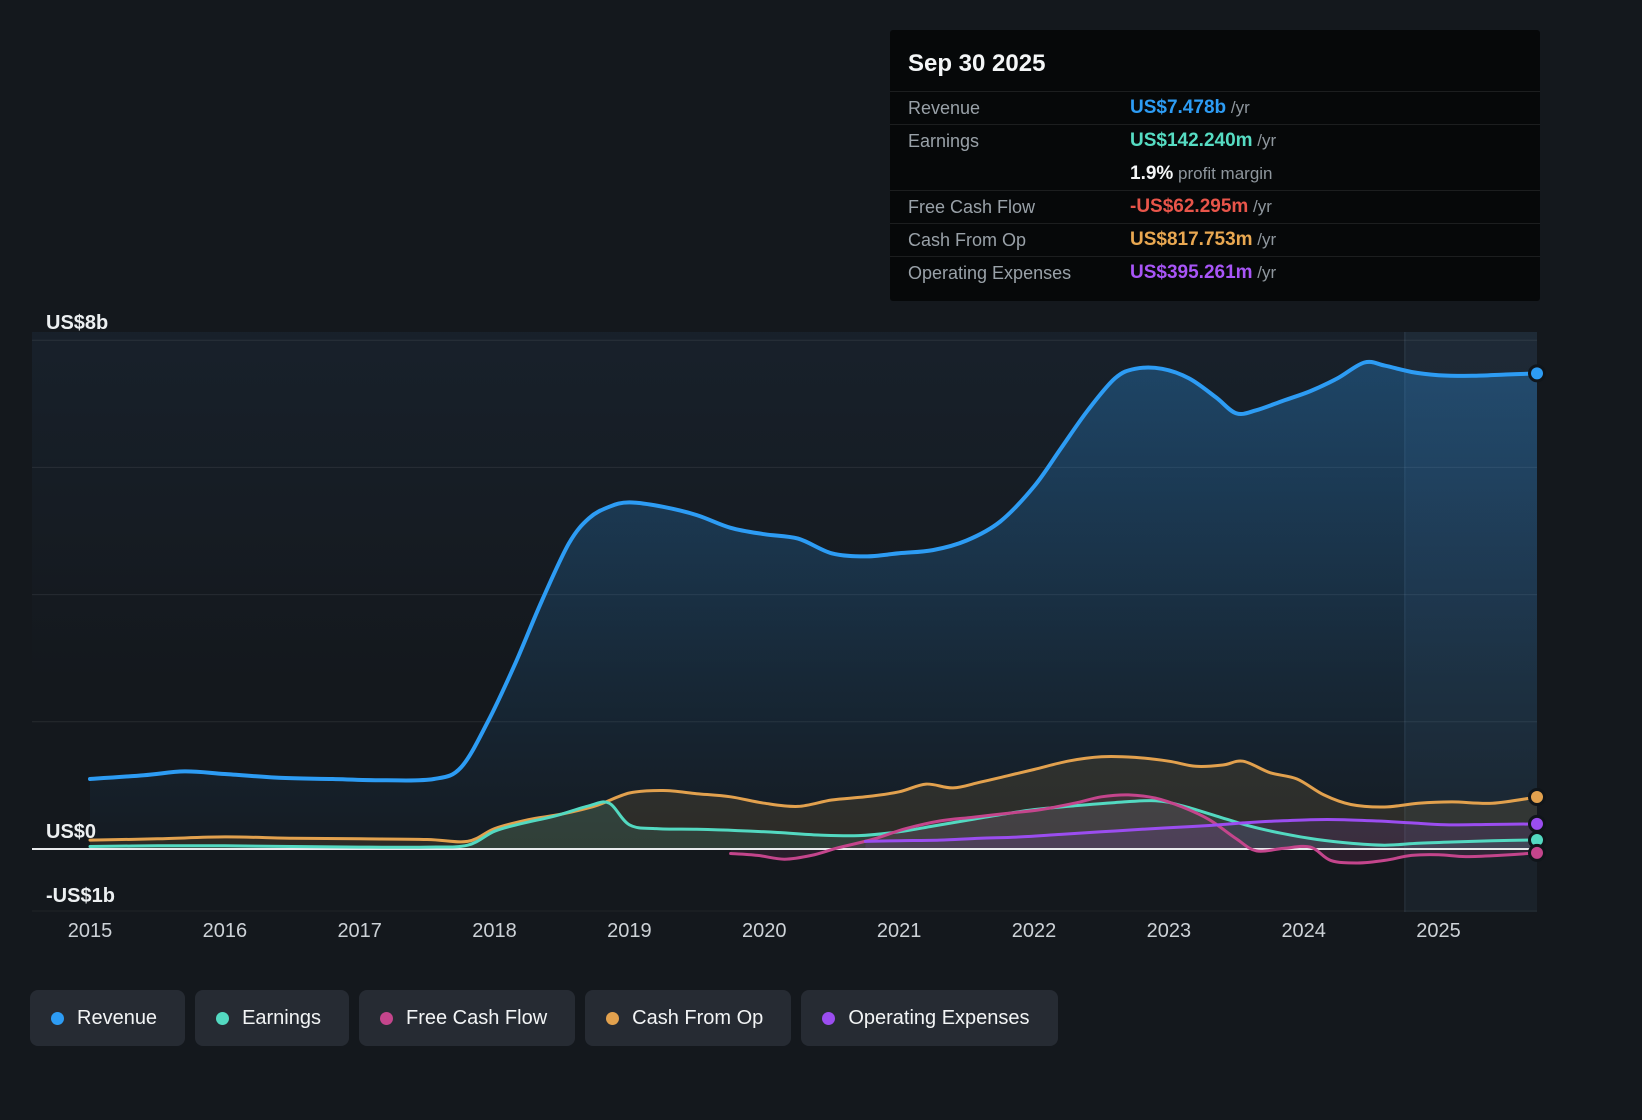 The image size is (1642, 1120). I want to click on legend-item-label: Free Cash Flow, so click(477, 1017).